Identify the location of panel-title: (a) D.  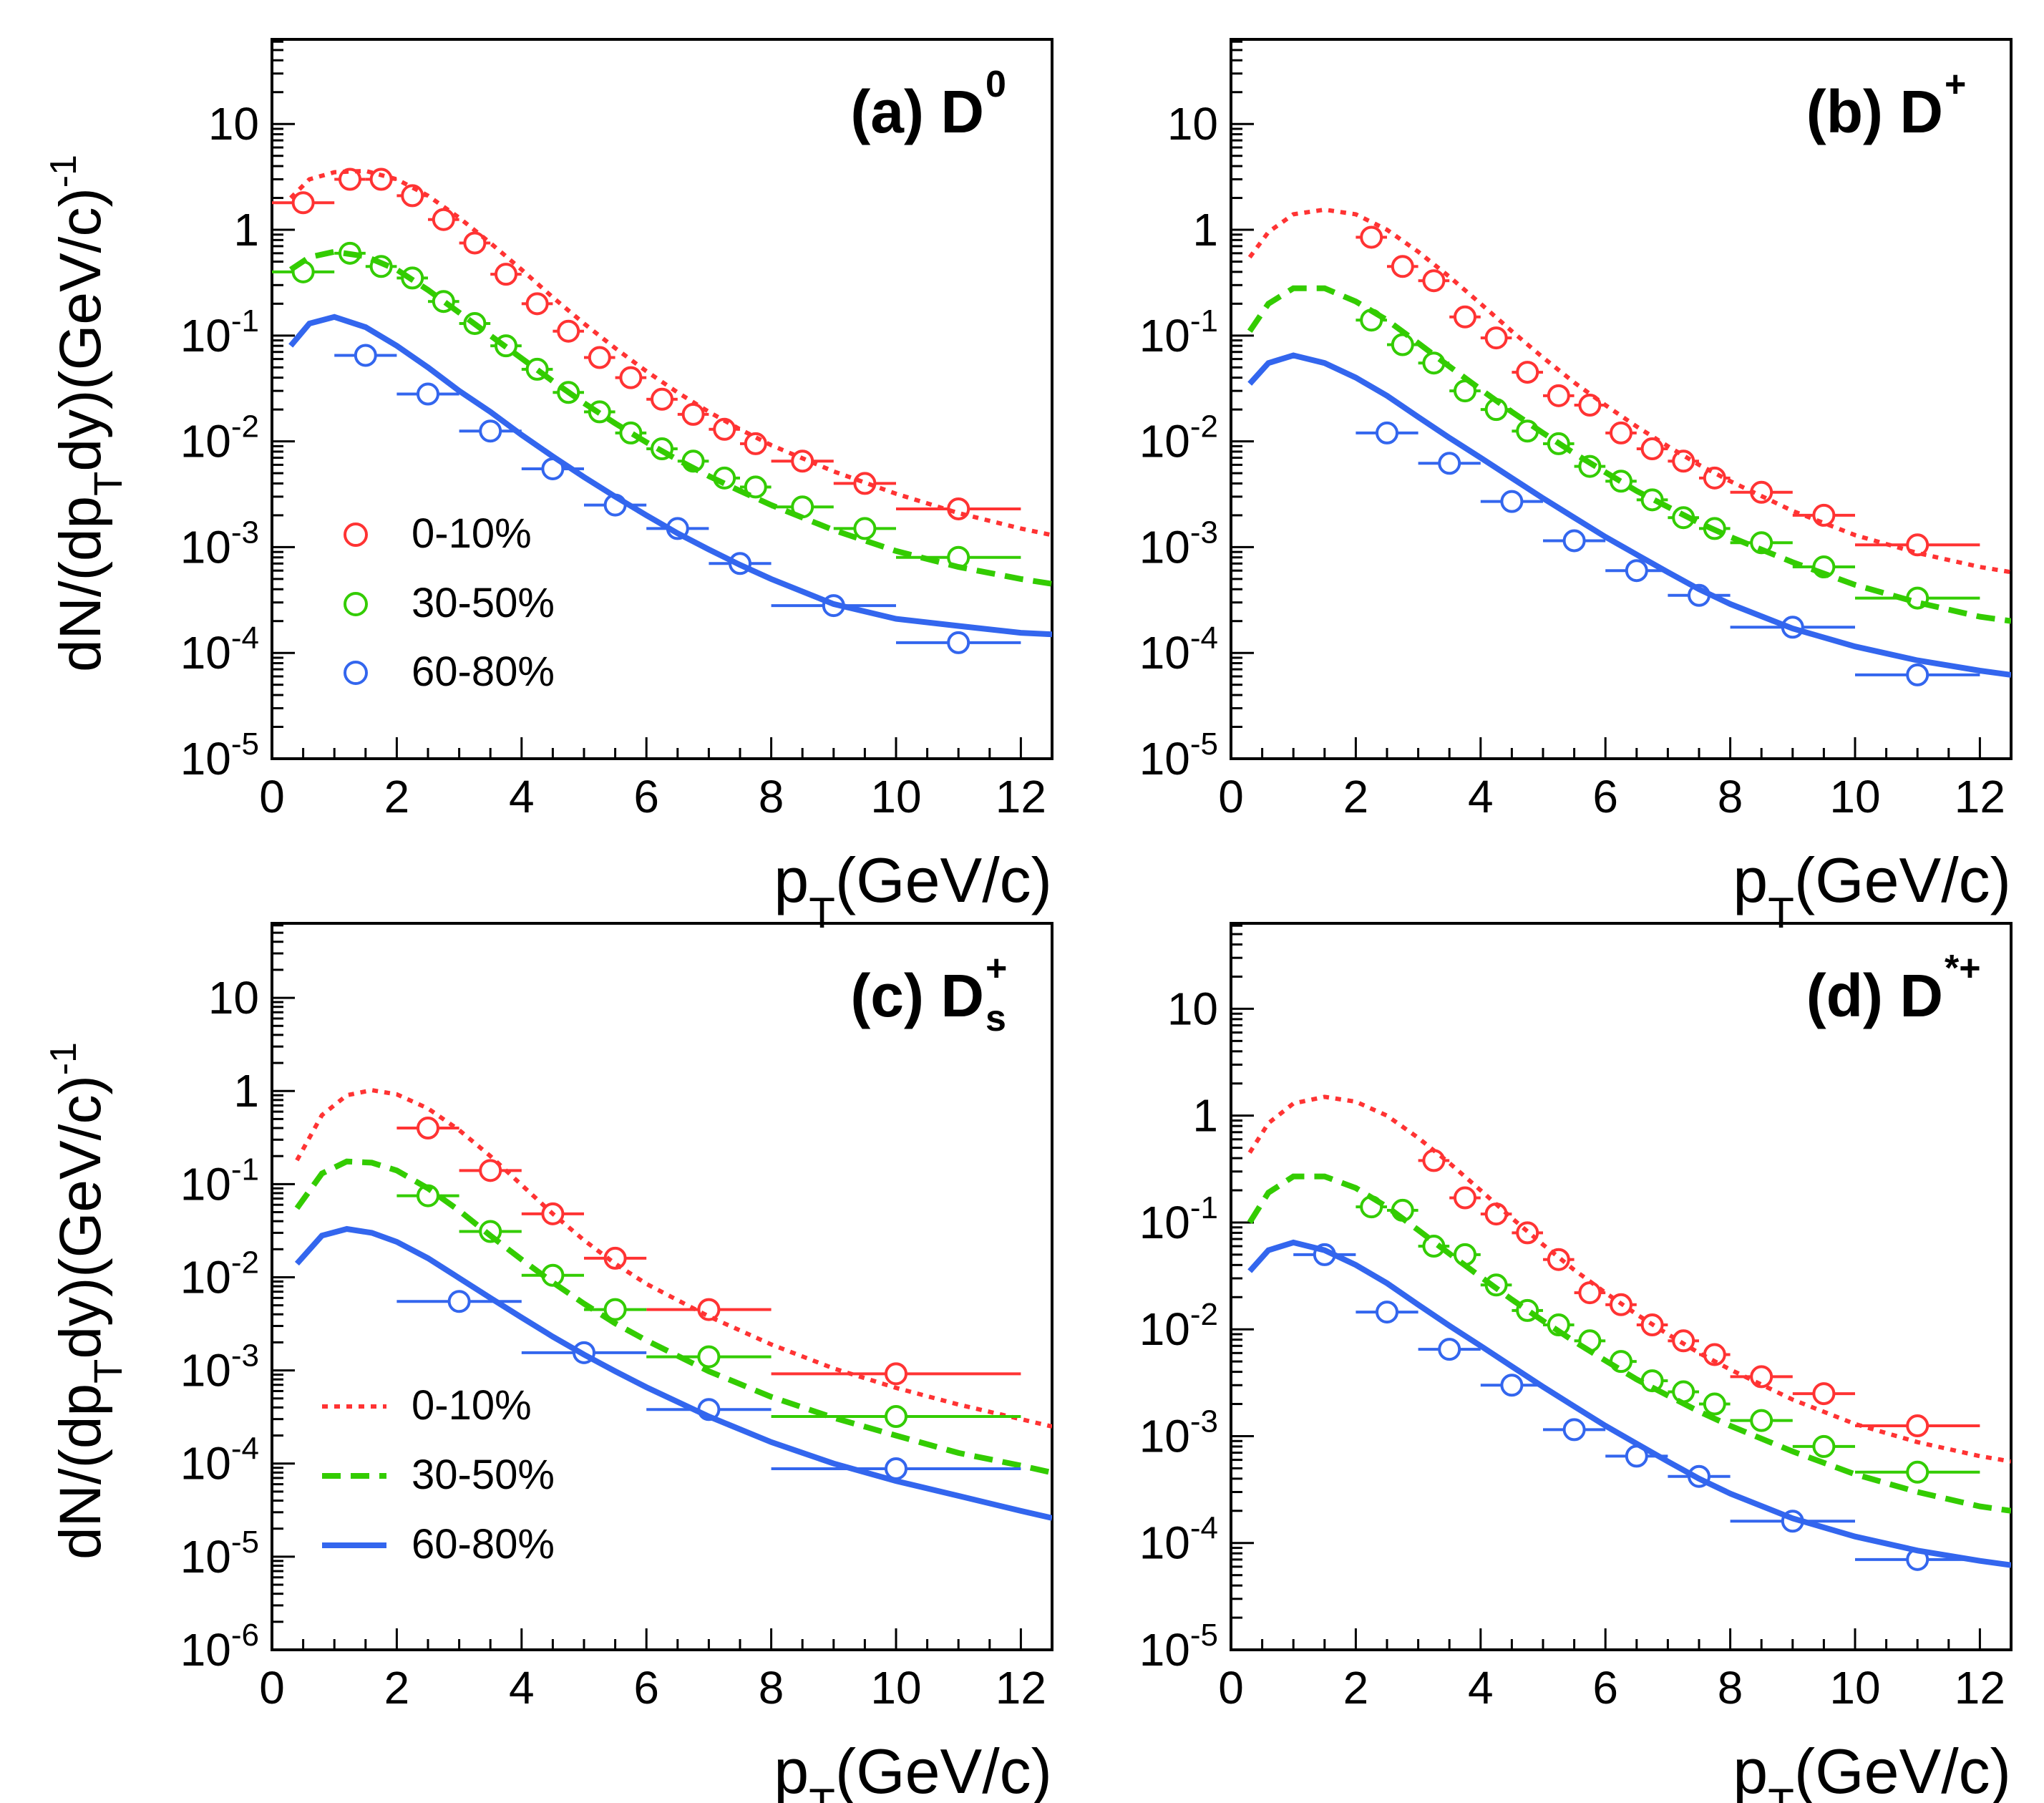
(917, 111).